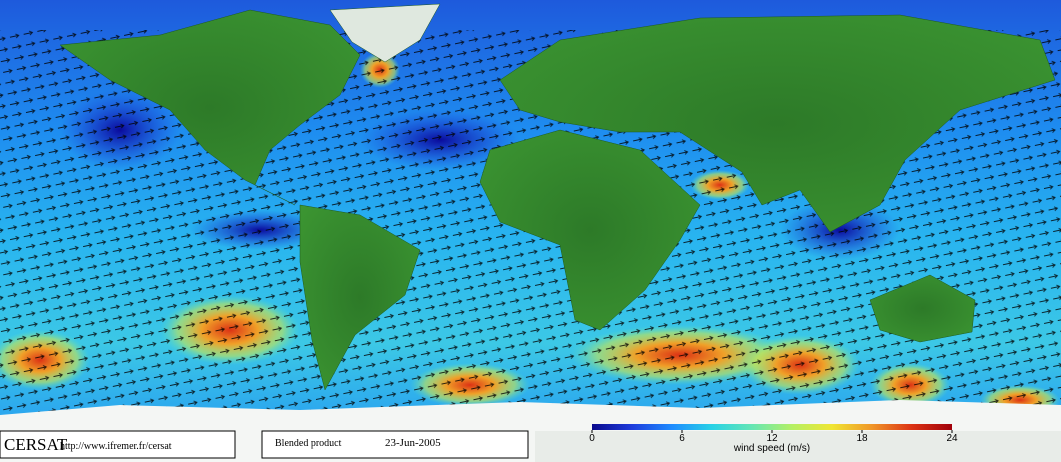 The height and width of the screenshot is (462, 1061). Describe the element at coordinates (772, 438) in the screenshot. I see `colorbar-tick-label: 12` at that location.